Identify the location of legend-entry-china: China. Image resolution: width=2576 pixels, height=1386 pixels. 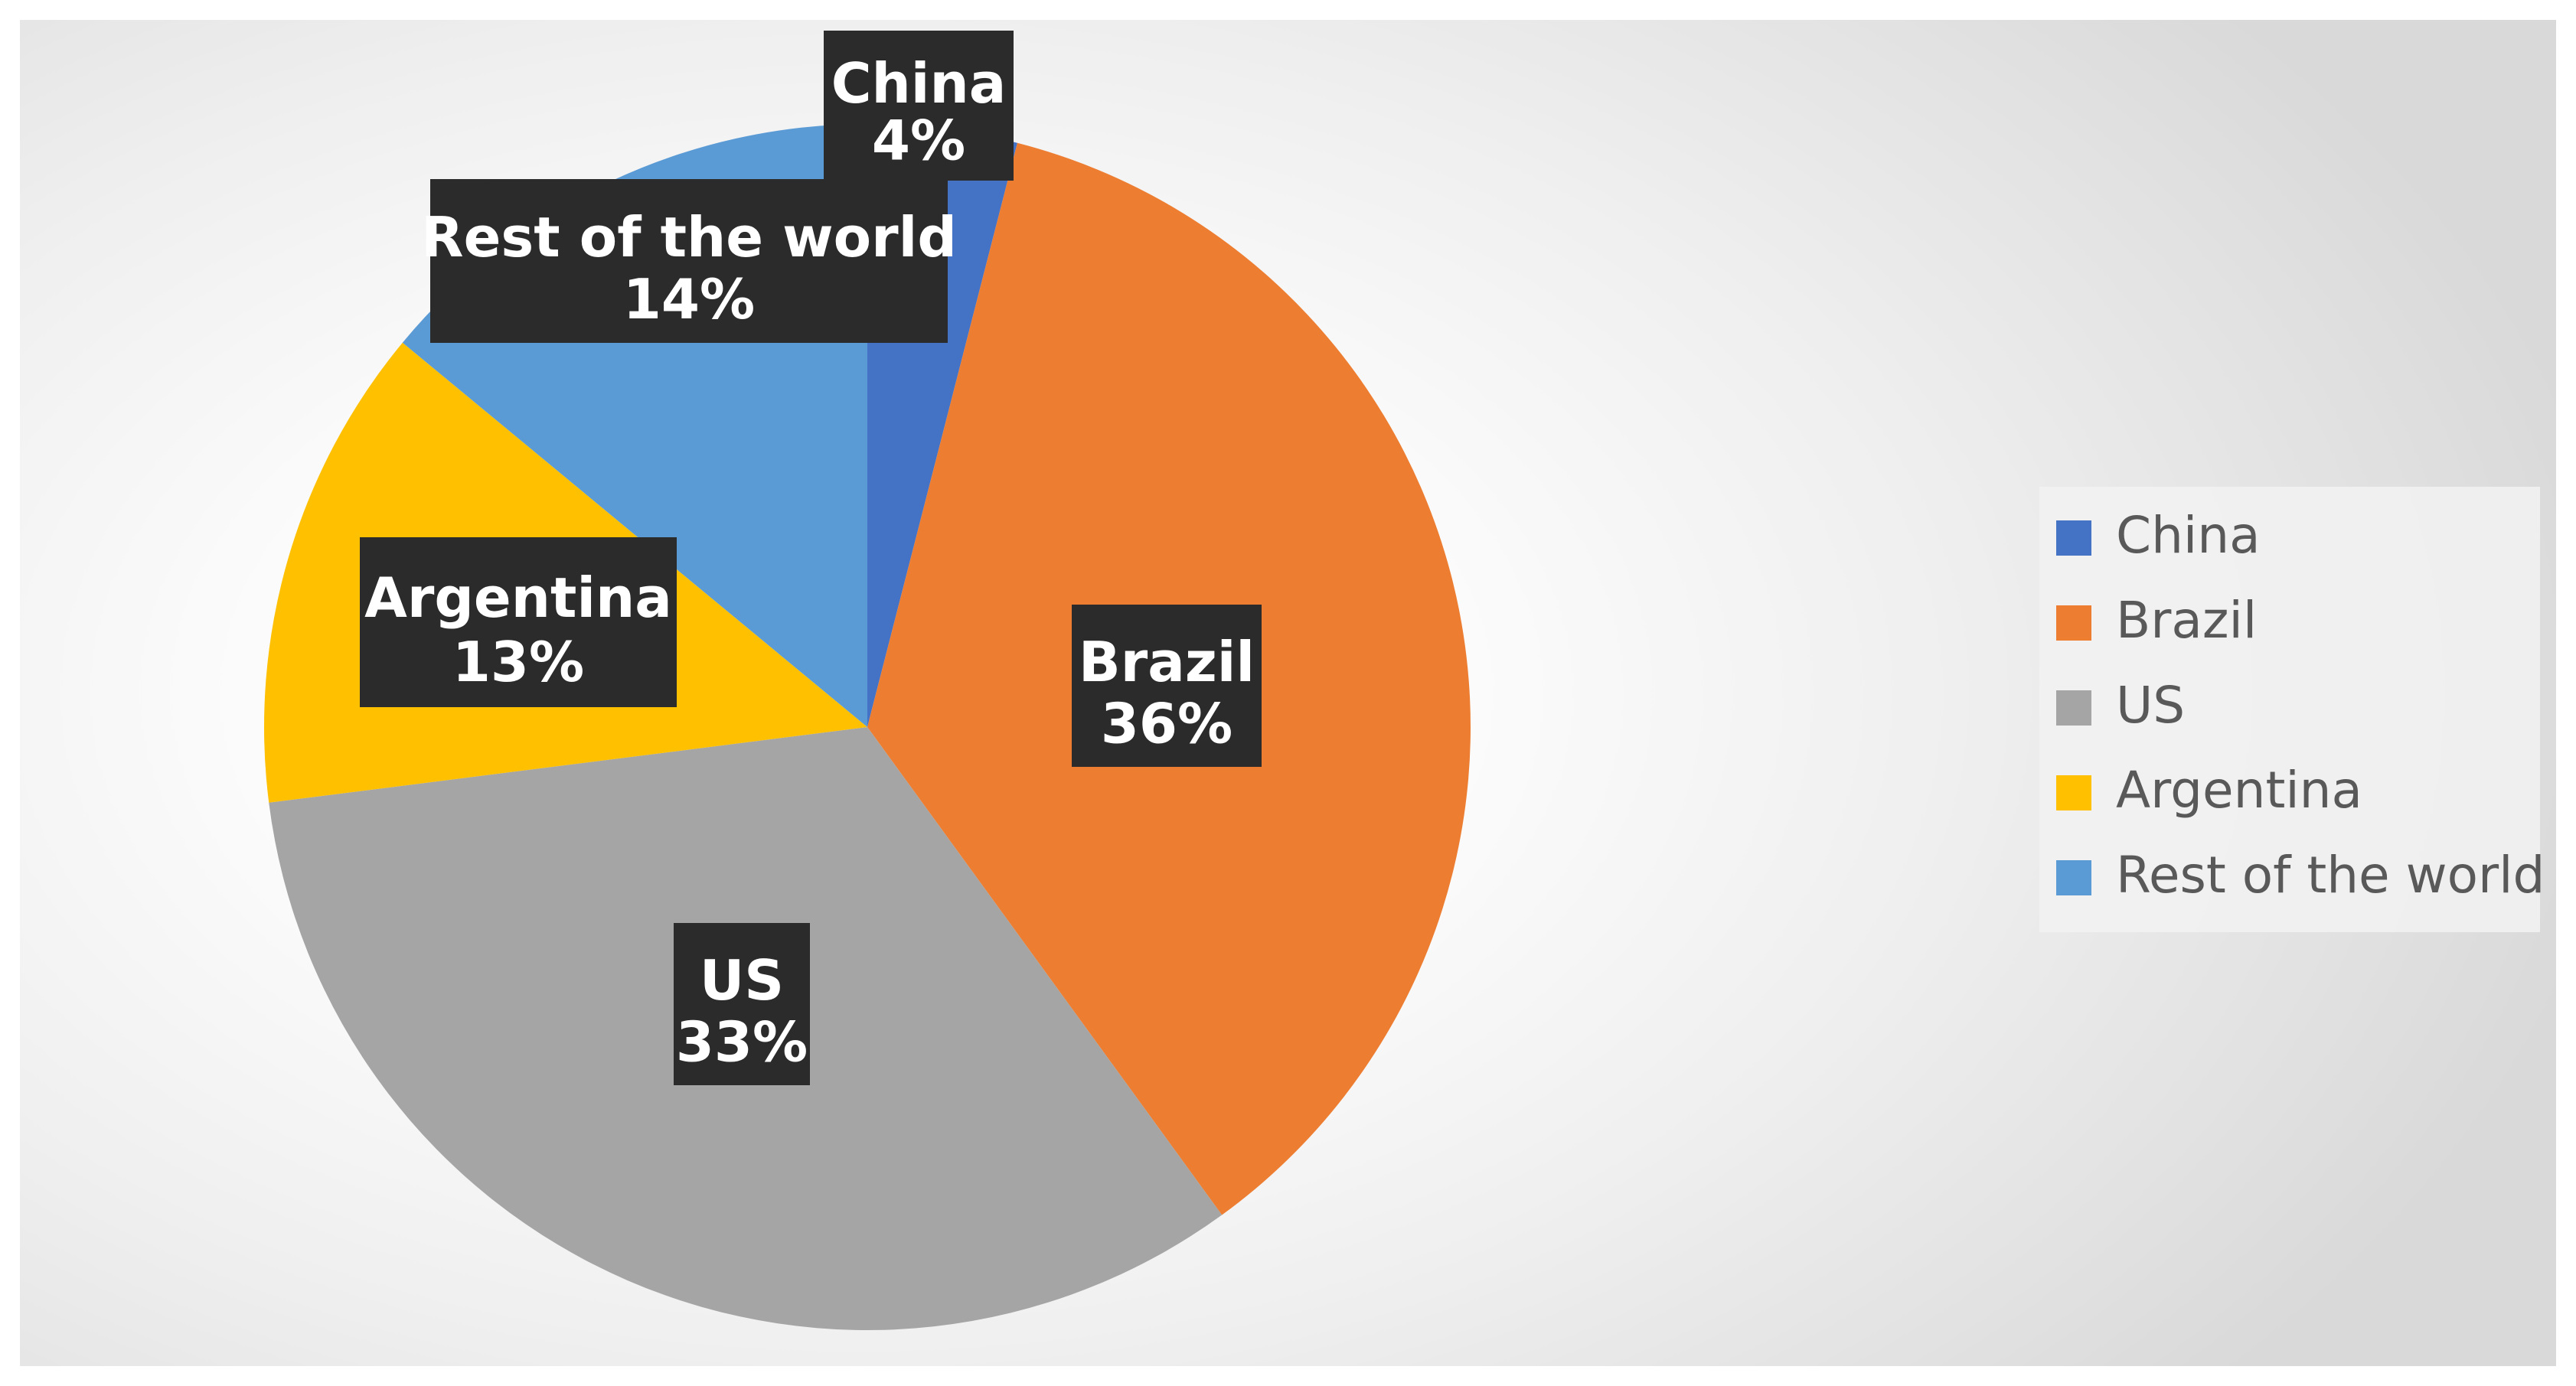
(2158, 535).